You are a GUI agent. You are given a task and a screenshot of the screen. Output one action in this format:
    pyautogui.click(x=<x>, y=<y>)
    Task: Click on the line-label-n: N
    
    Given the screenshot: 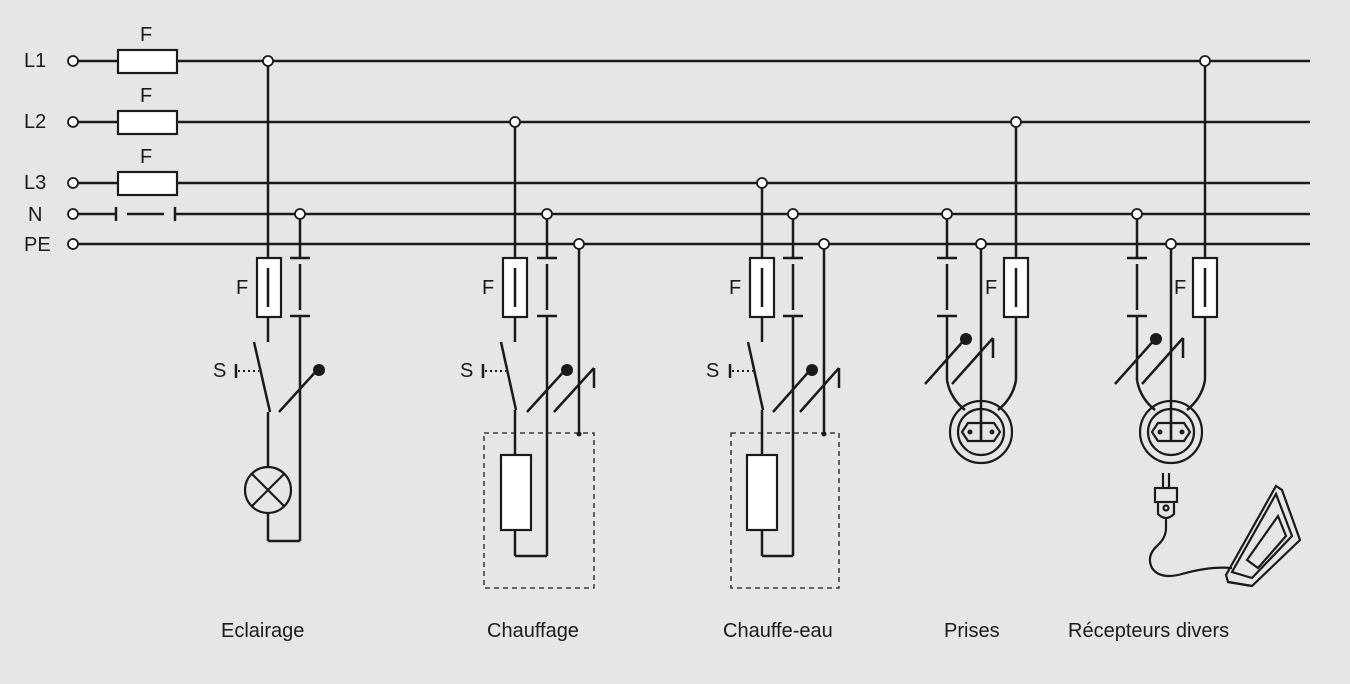 What is the action you would take?
    pyautogui.click(x=35, y=215)
    